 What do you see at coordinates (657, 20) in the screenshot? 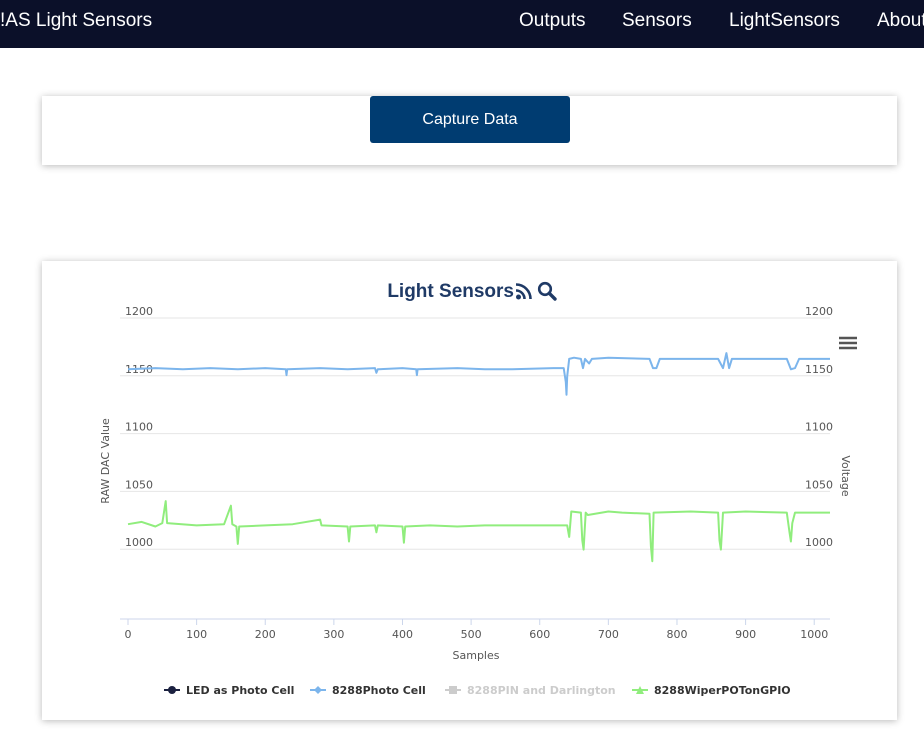
I see `nav-link-sensors: Sensors` at bounding box center [657, 20].